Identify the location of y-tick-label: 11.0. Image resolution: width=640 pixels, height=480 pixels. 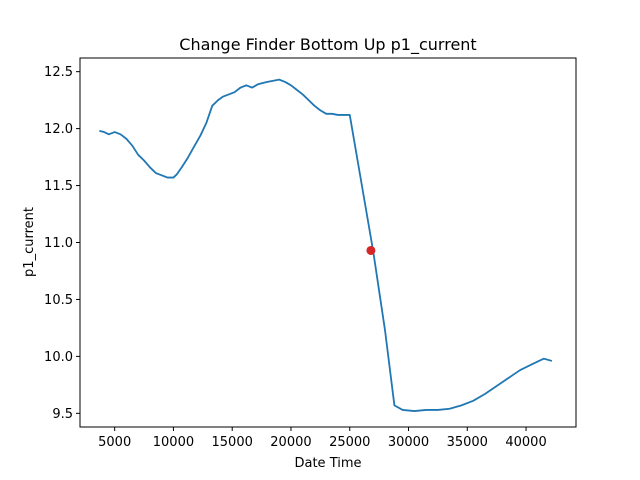
(58, 243).